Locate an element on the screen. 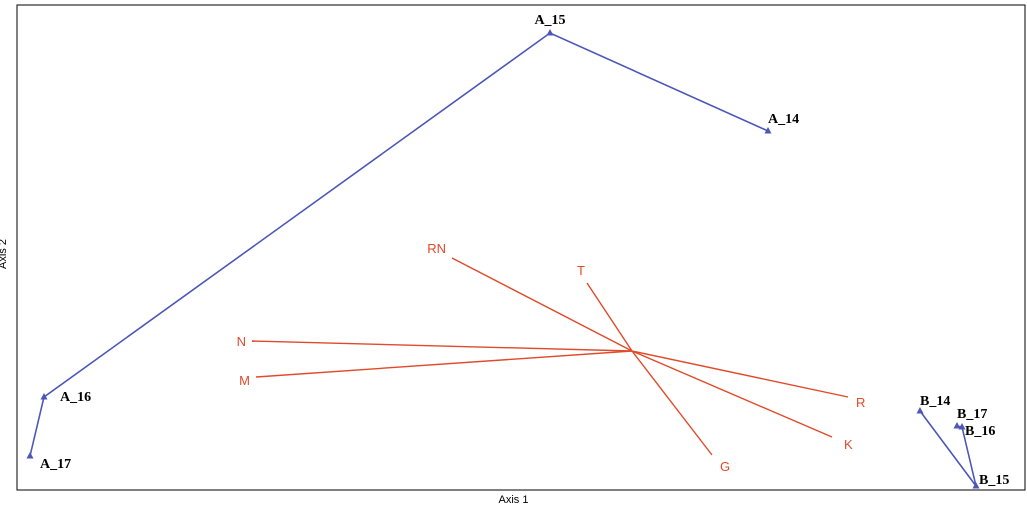  vector-n is located at coordinates (442, 346).